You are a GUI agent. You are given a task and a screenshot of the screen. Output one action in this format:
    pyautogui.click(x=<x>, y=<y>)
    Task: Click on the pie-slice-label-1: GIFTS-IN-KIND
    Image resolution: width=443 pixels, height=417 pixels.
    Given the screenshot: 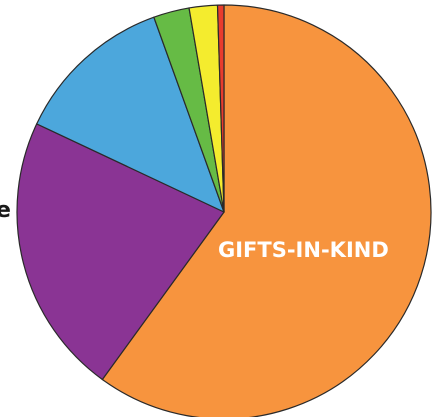 What is the action you would take?
    pyautogui.click(x=303, y=250)
    